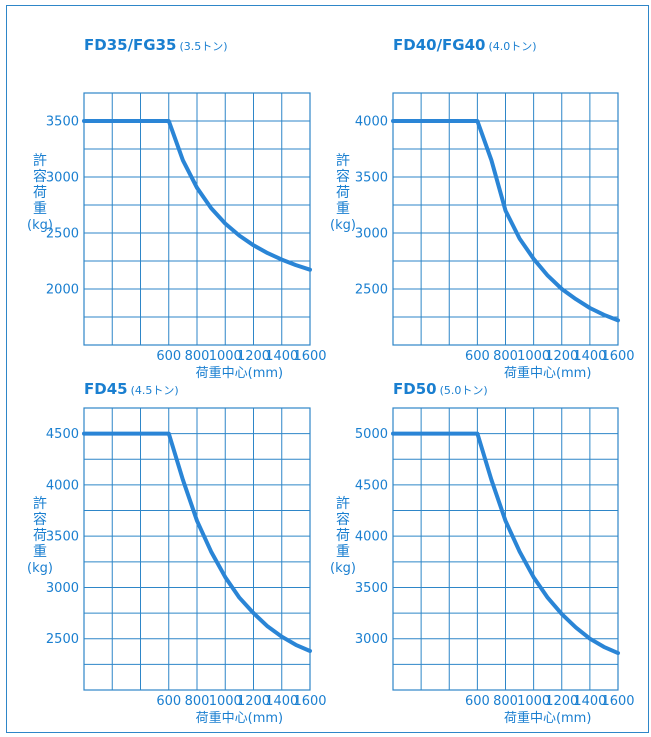  I want to click on chart-subtitle: (4.5トン), so click(155, 390).